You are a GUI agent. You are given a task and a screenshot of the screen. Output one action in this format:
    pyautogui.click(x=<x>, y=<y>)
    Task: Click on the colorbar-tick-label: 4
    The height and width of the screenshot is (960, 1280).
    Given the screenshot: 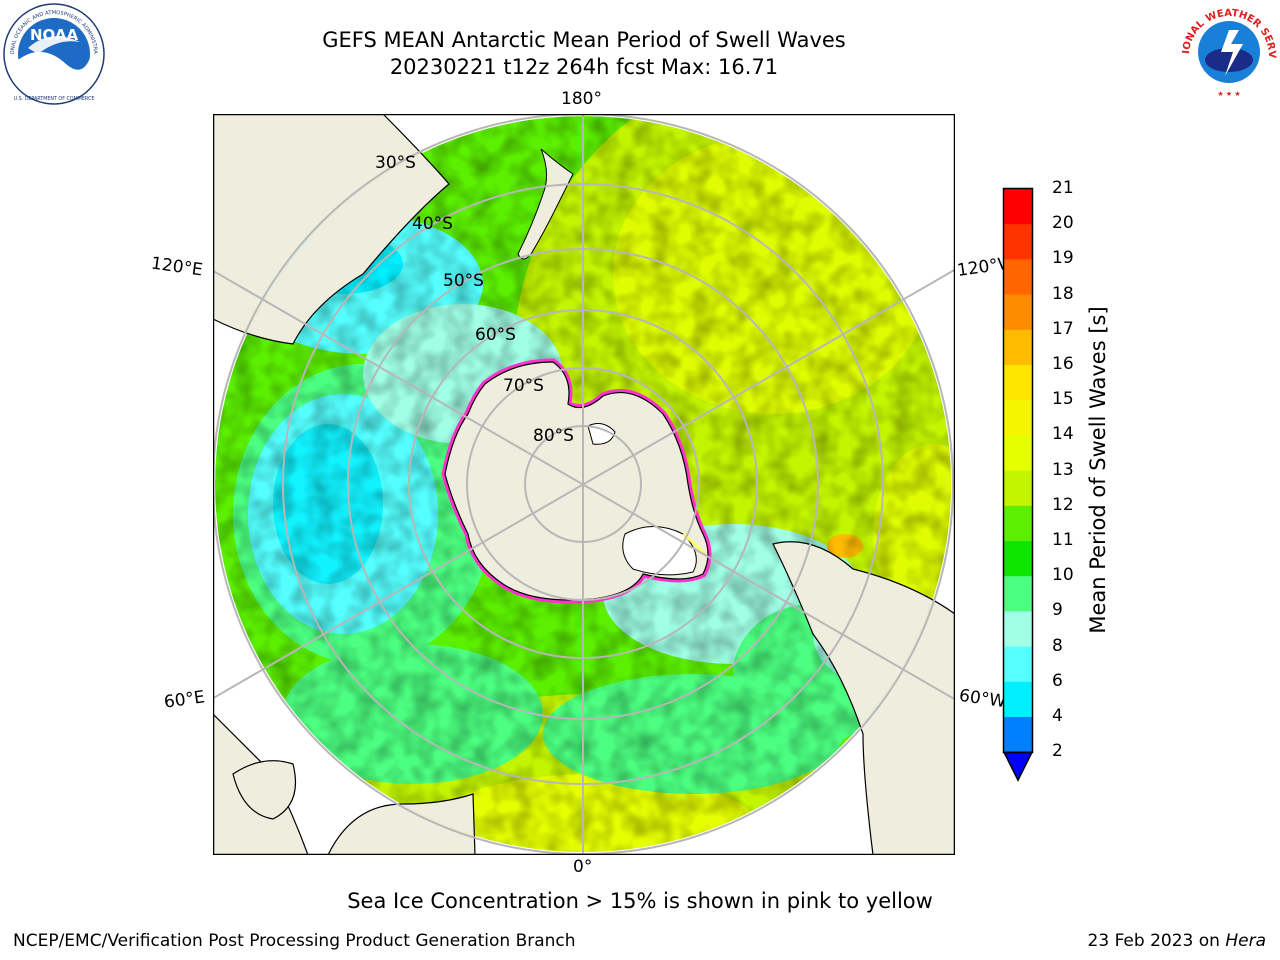 What is the action you would take?
    pyautogui.click(x=1057, y=716)
    